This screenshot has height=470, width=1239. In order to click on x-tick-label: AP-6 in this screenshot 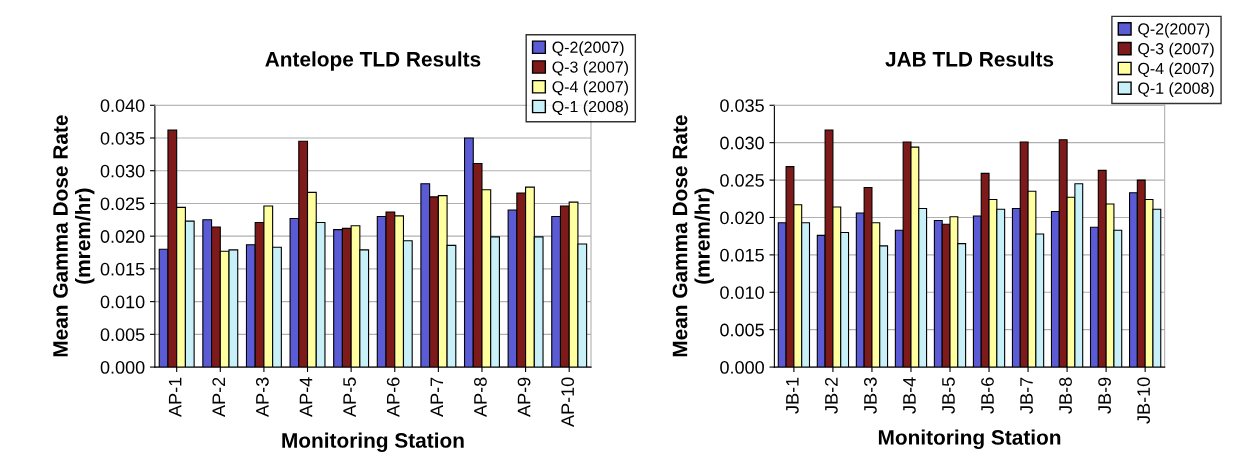, I will do `click(393, 397)`.